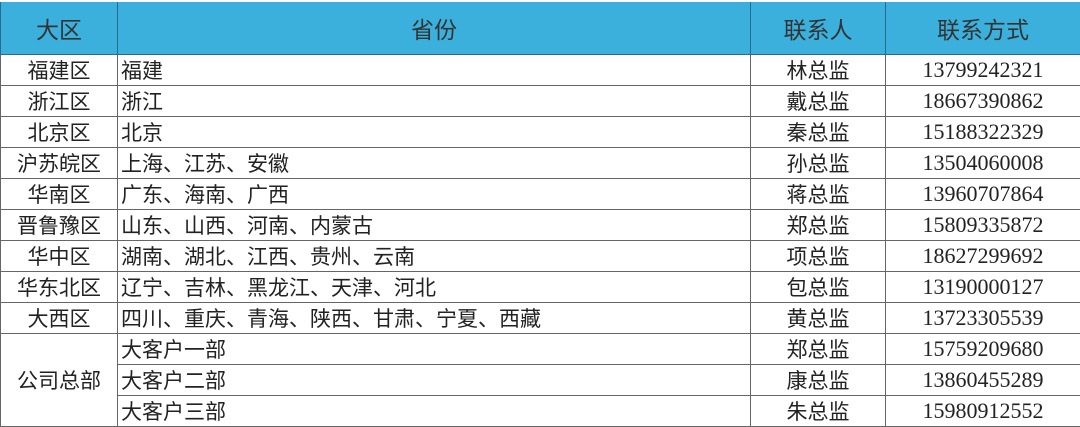 The width and height of the screenshot is (1080, 427). Describe the element at coordinates (434, 318) in the screenshot. I see `provinces-cell: 四川、重庆、青海、陕西、甘肃、宁夏、西藏` at that location.